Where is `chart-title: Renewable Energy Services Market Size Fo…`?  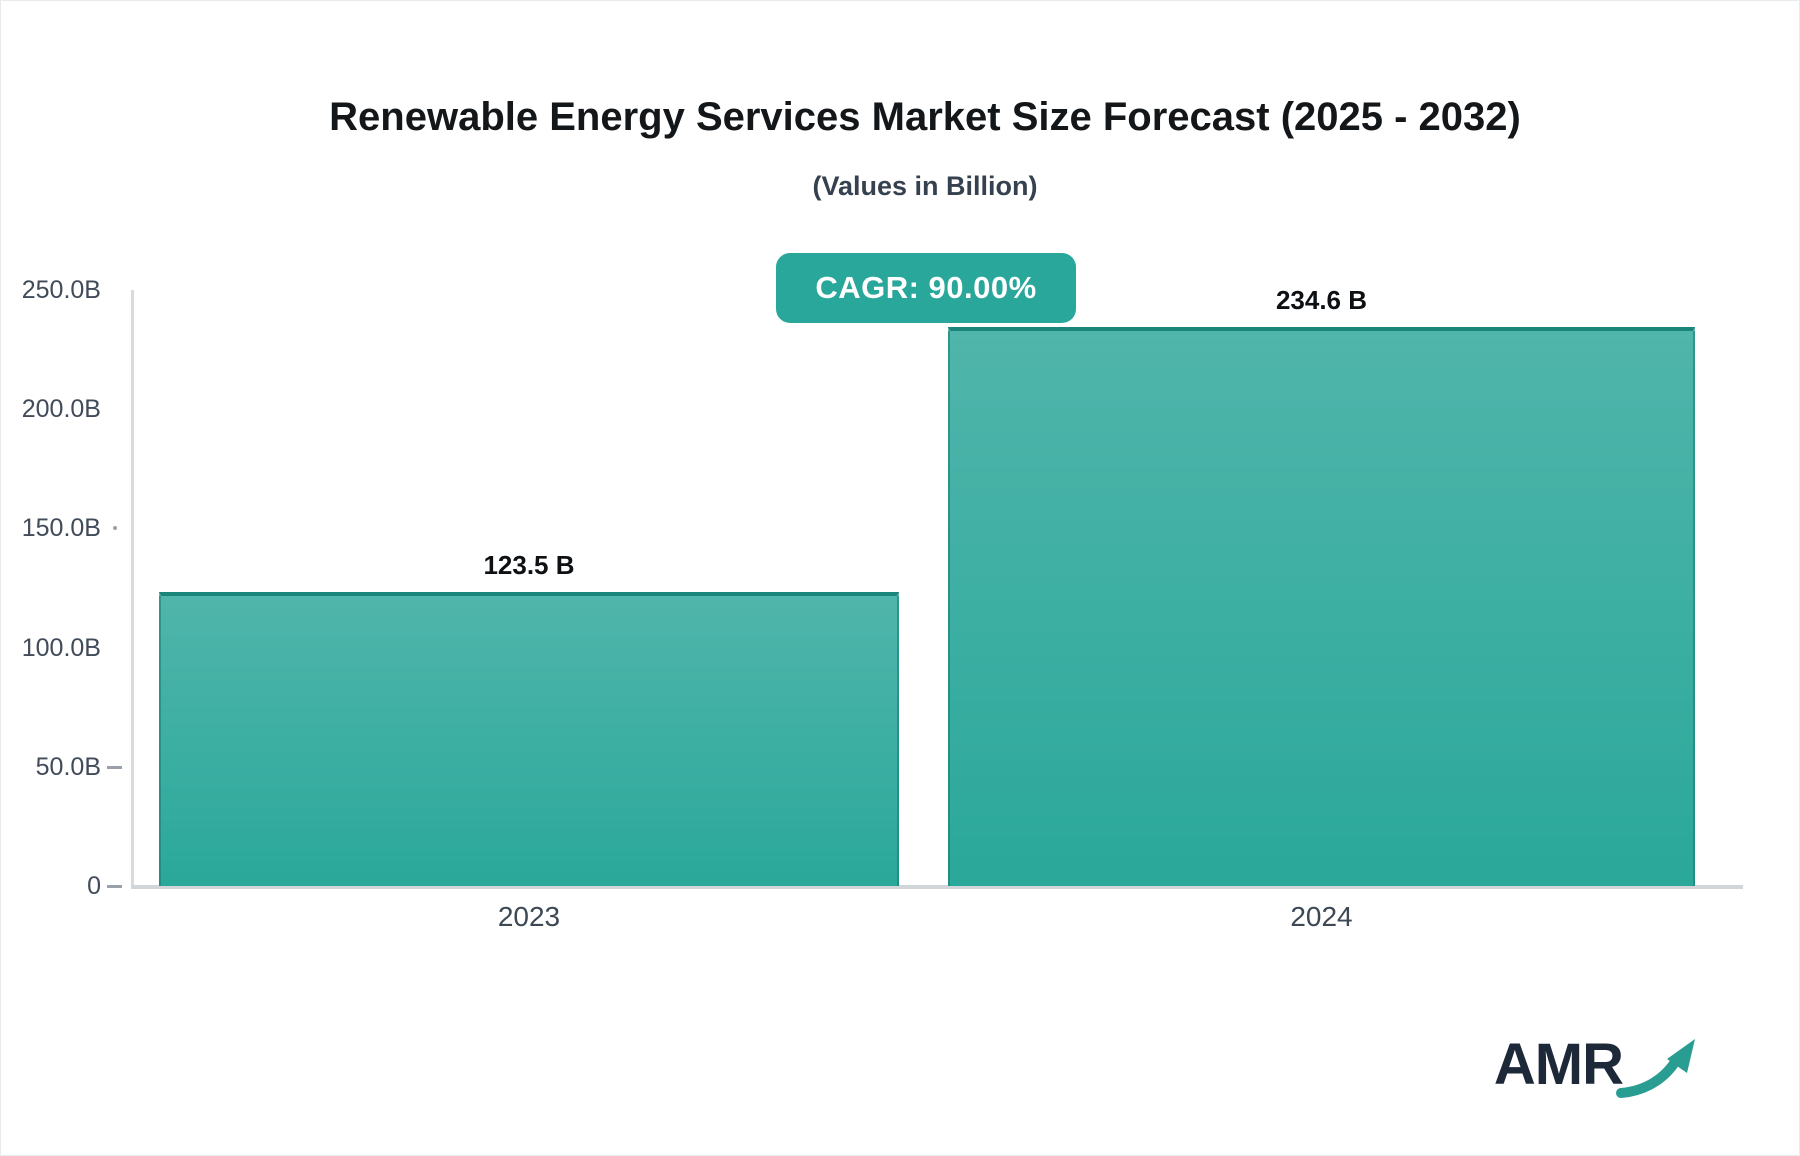 chart-title: Renewable Energy Services Market Size Fo… is located at coordinates (925, 117).